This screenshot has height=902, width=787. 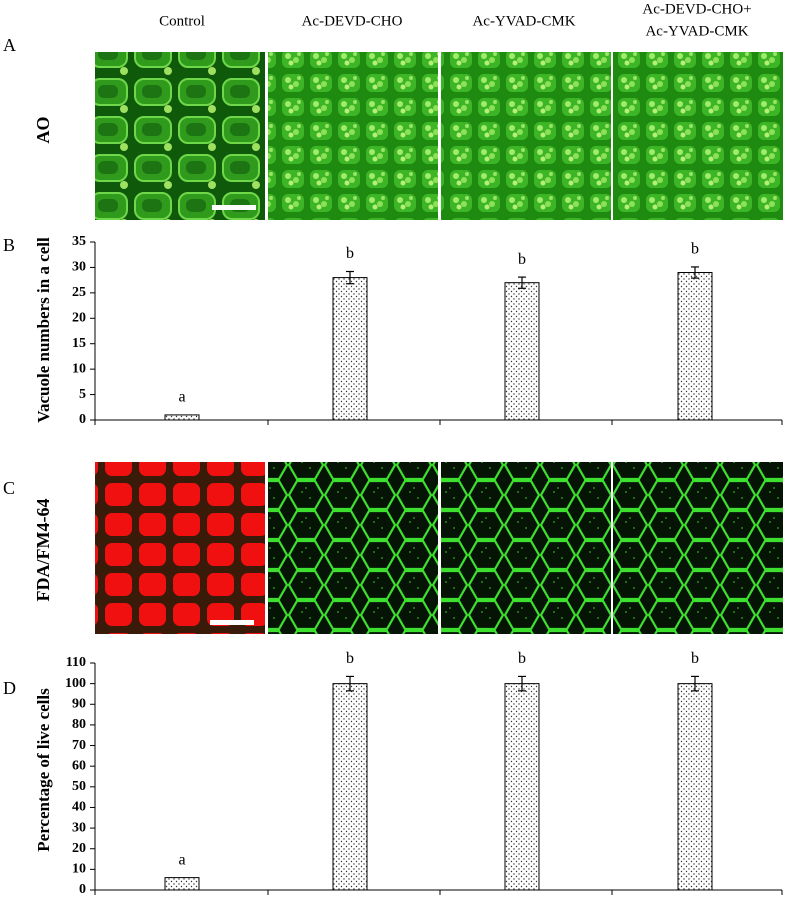 What do you see at coordinates (79, 703) in the screenshot?
I see `y-tick-label: 90` at bounding box center [79, 703].